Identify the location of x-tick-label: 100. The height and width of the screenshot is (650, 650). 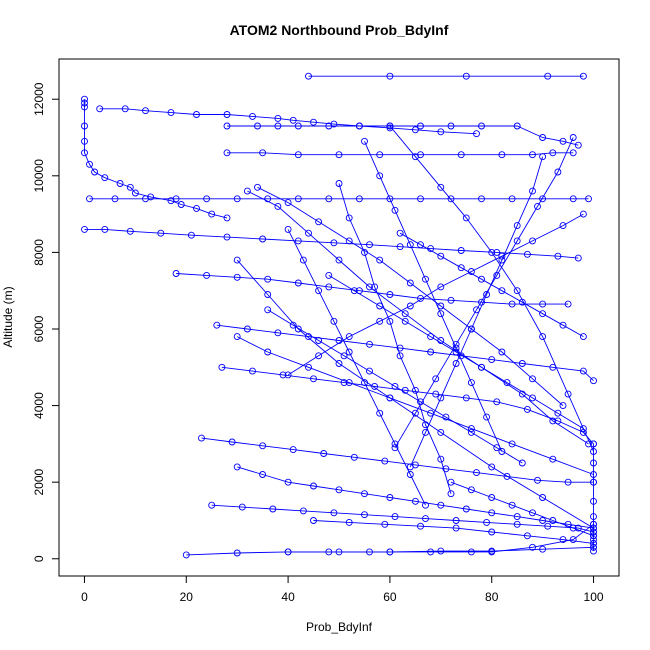
(594, 597).